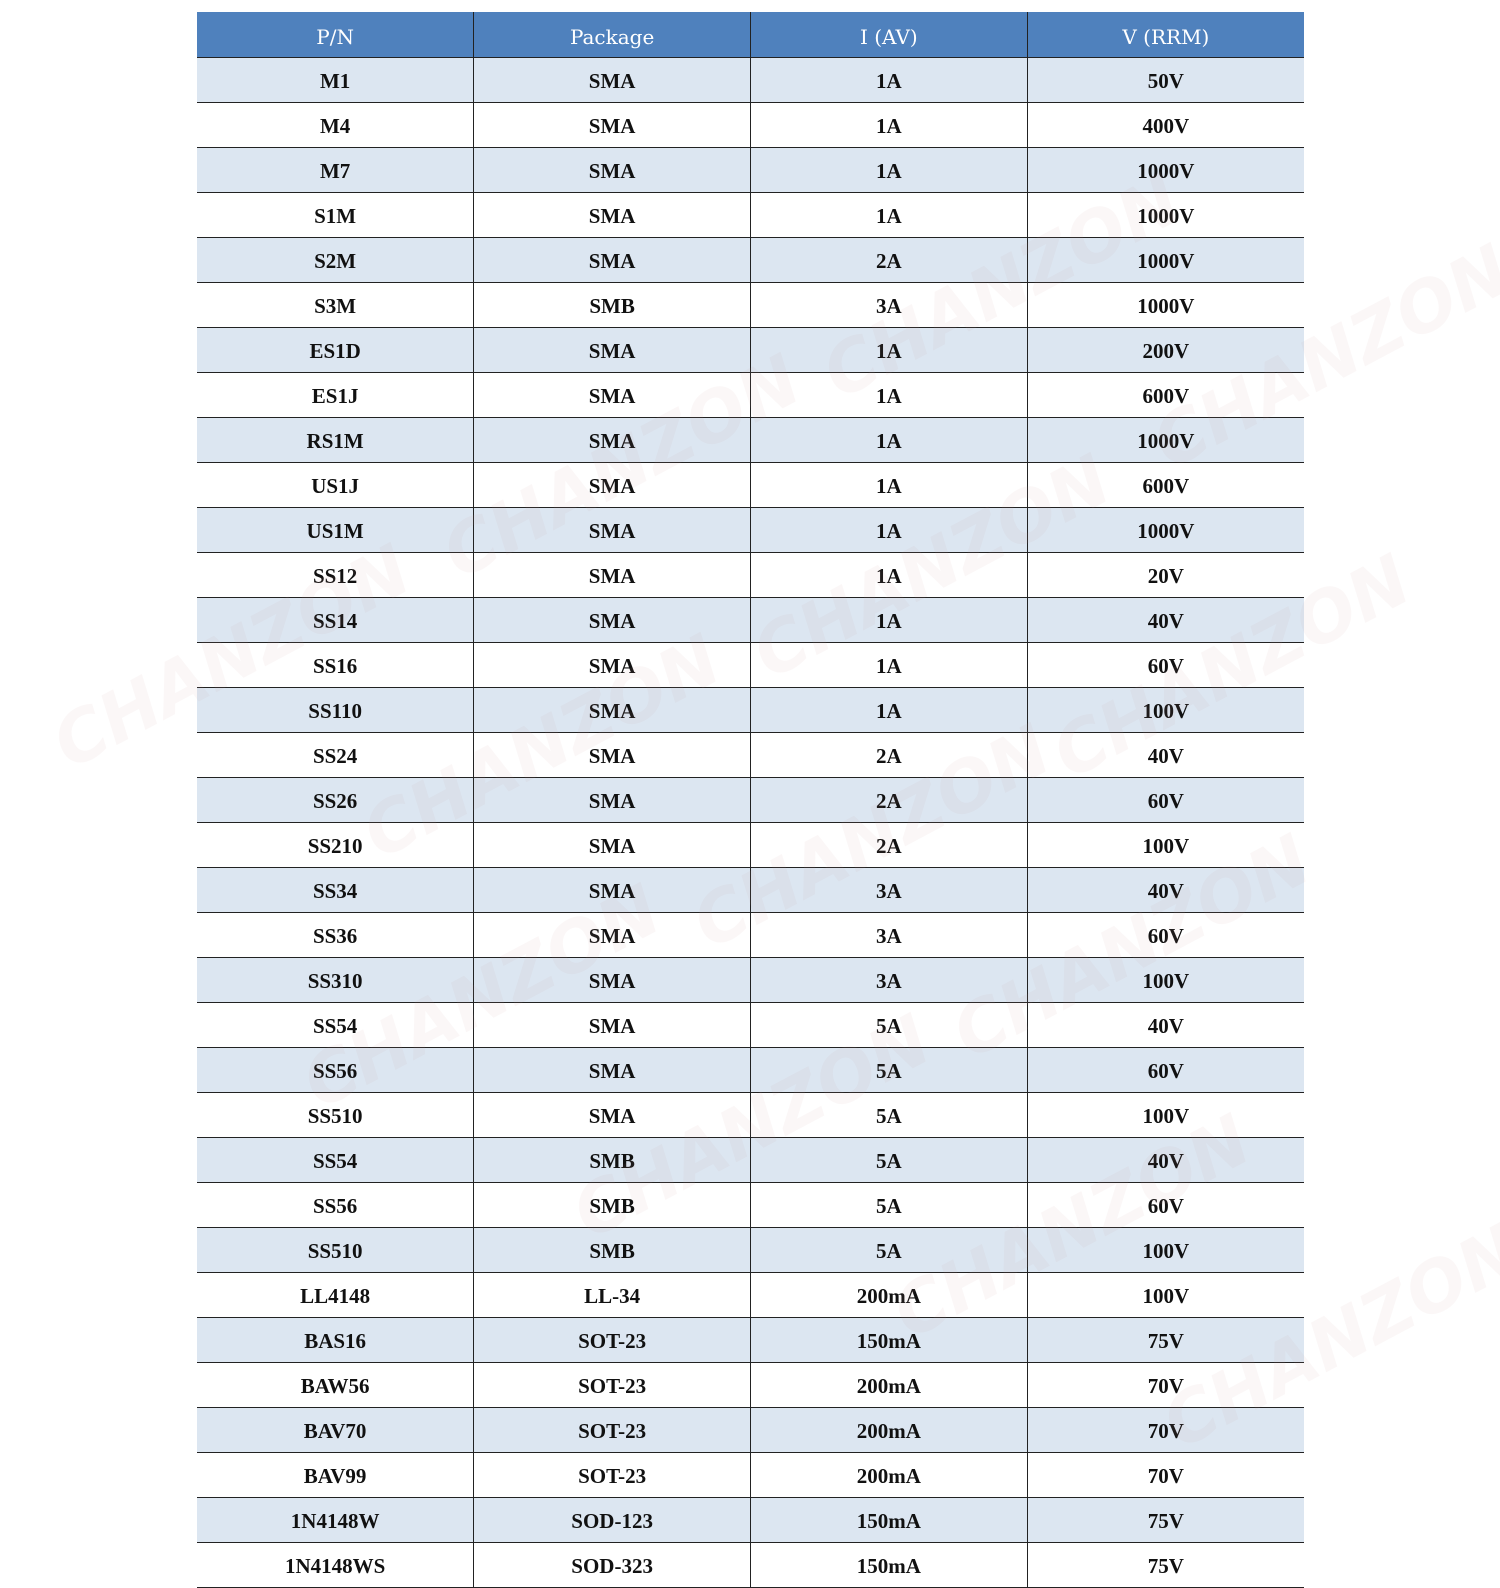 This screenshot has width=1500, height=1588. Describe the element at coordinates (336, 1430) in the screenshot. I see `cell-pn: BAV70` at that location.